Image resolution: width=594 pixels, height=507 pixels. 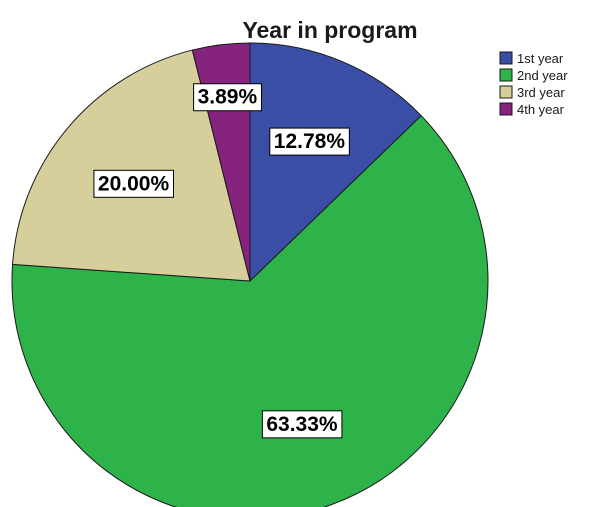 I want to click on legend-item-3rd-year: 3rd year, so click(x=532, y=92).